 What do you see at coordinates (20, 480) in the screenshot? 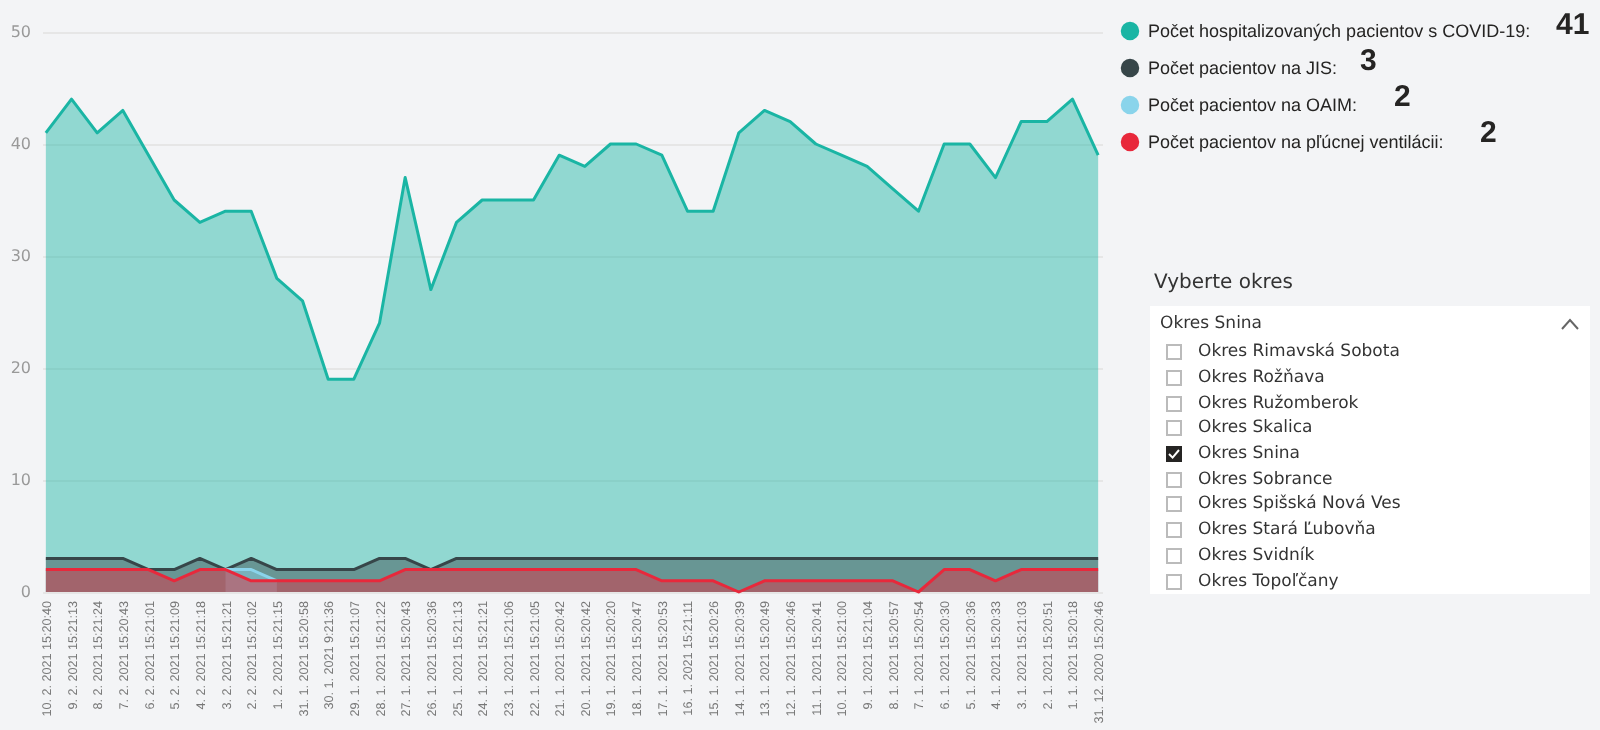
I see `y-tick-label: 10` at bounding box center [20, 480].